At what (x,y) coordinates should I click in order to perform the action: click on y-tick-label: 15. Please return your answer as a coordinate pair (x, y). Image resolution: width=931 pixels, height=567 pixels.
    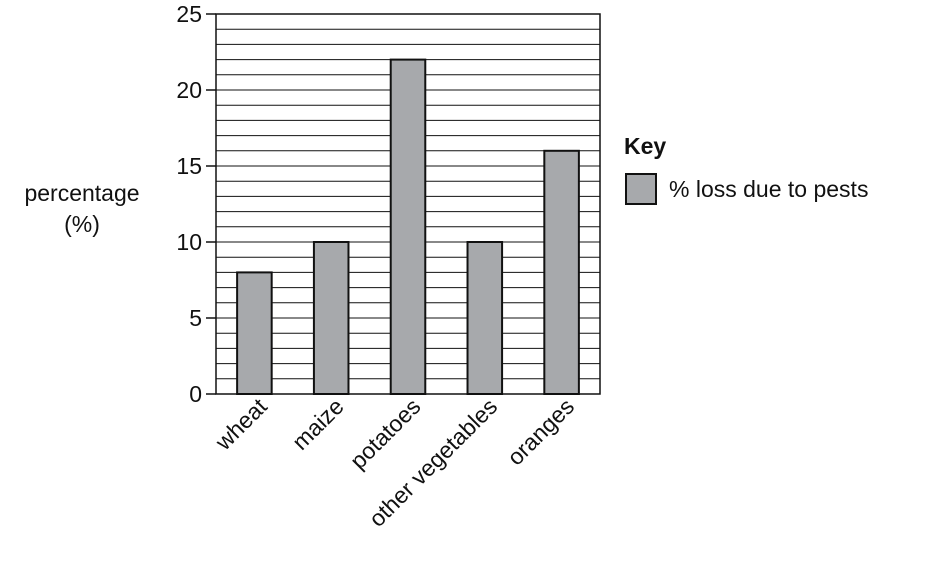
    Looking at the image, I should click on (189, 166).